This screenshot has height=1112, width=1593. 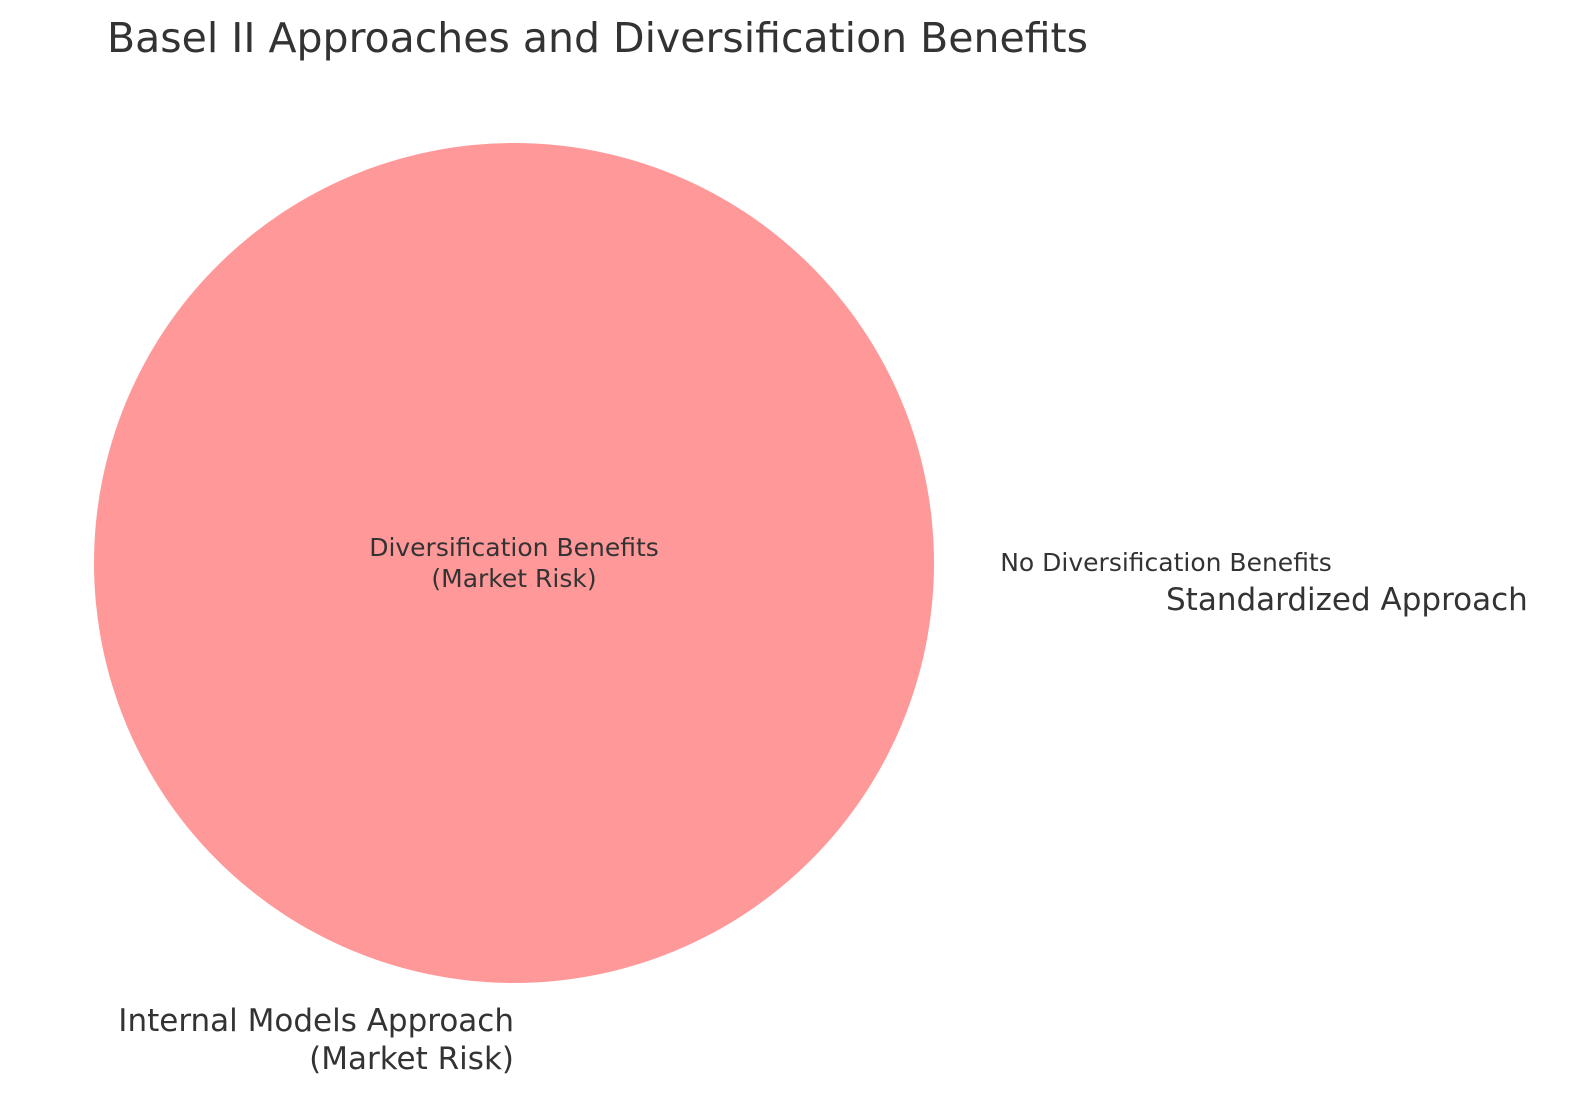 I want to click on set-label-line-1: Standardized Approach, so click(x=1347, y=600).